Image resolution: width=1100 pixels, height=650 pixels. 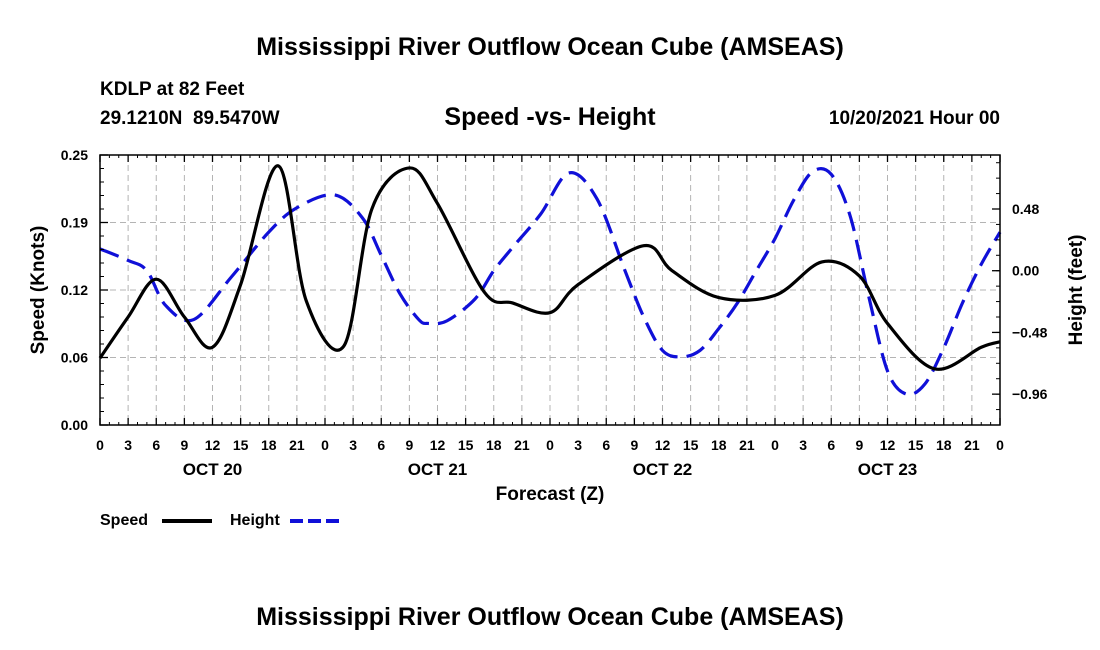 What do you see at coordinates (74, 425) in the screenshot?
I see `y-left-tick-label: 0.00` at bounding box center [74, 425].